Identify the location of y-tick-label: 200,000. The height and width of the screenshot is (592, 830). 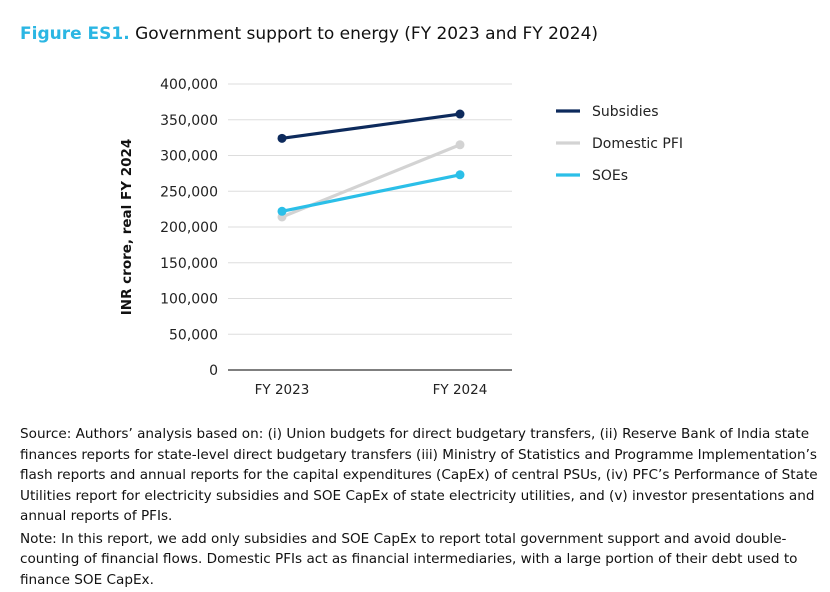
(189, 228).